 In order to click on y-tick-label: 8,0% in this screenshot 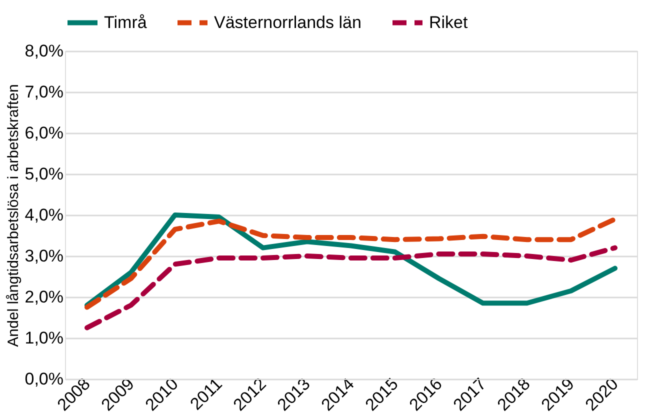, I will do `click(44, 51)`.